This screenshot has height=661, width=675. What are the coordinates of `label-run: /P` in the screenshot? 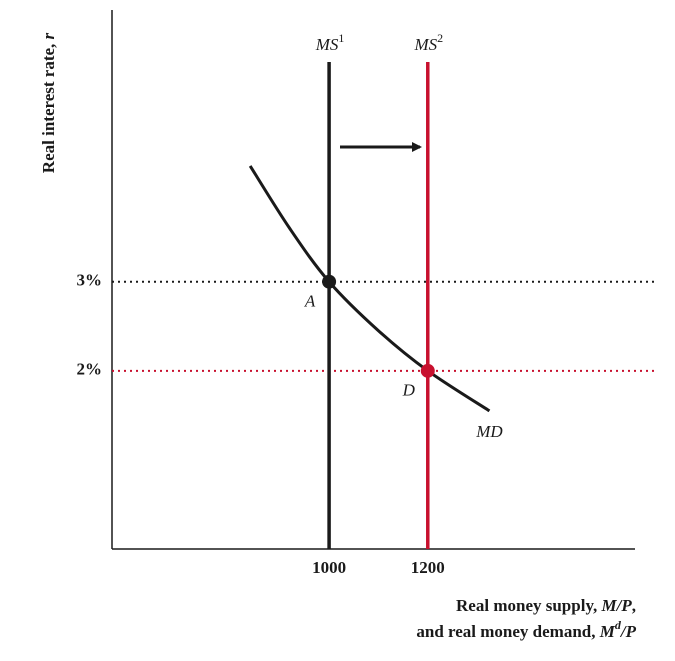 It's located at (628, 631).